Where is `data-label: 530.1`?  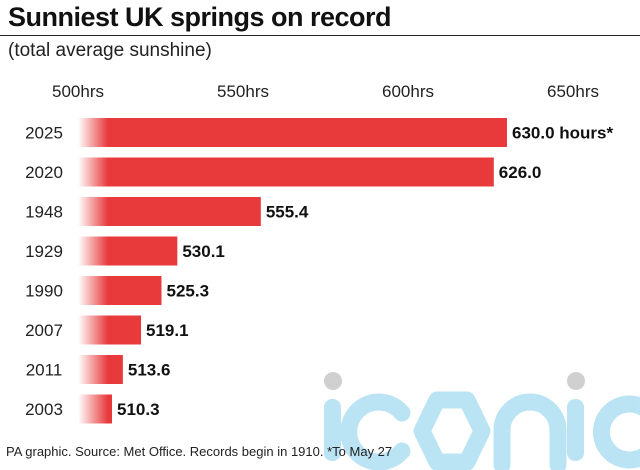
data-label: 530.1 is located at coordinates (203, 251).